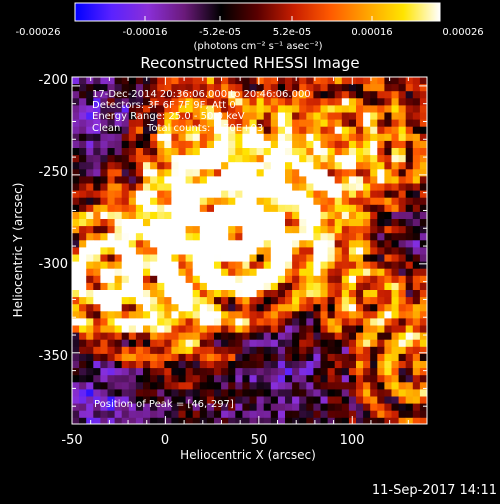  Describe the element at coordinates (53, 264) in the screenshot. I see `y-tick-label: -300` at that location.